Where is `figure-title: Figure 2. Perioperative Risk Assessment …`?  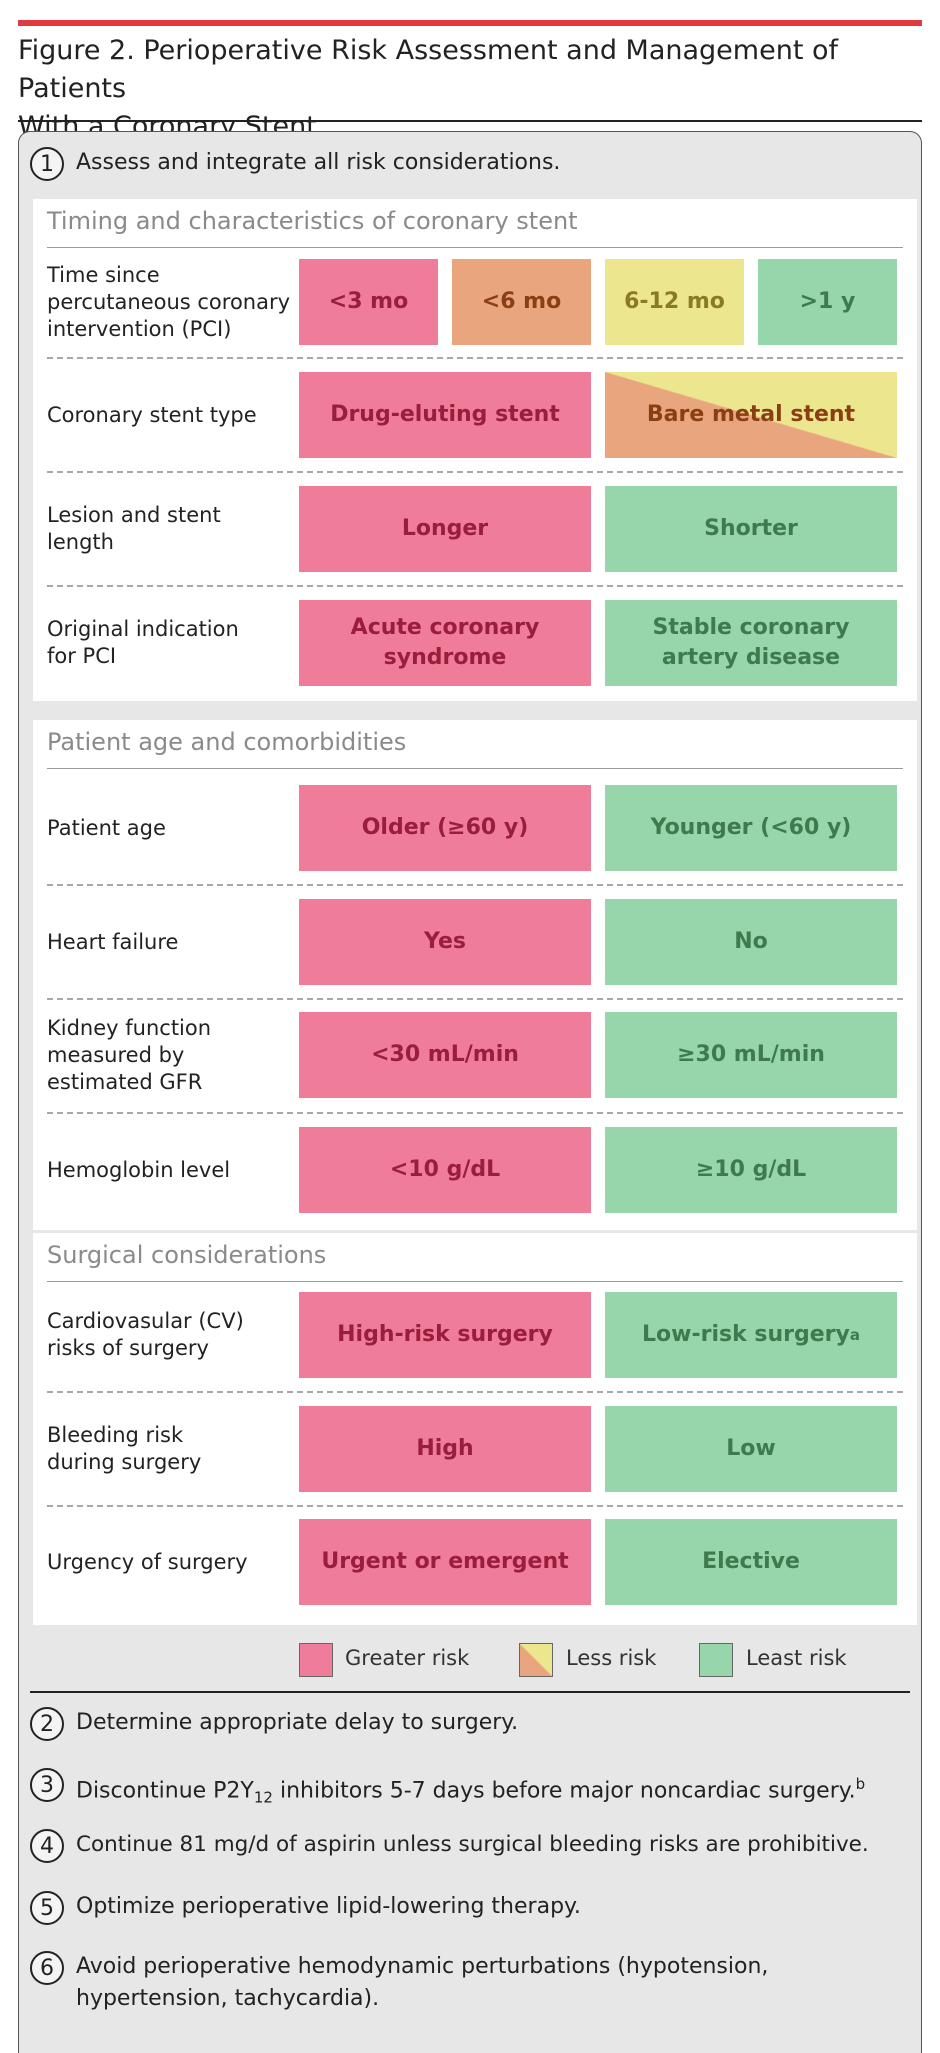
figure-title: Figure 2. Perioperative Risk Assessment … is located at coordinates (470, 89).